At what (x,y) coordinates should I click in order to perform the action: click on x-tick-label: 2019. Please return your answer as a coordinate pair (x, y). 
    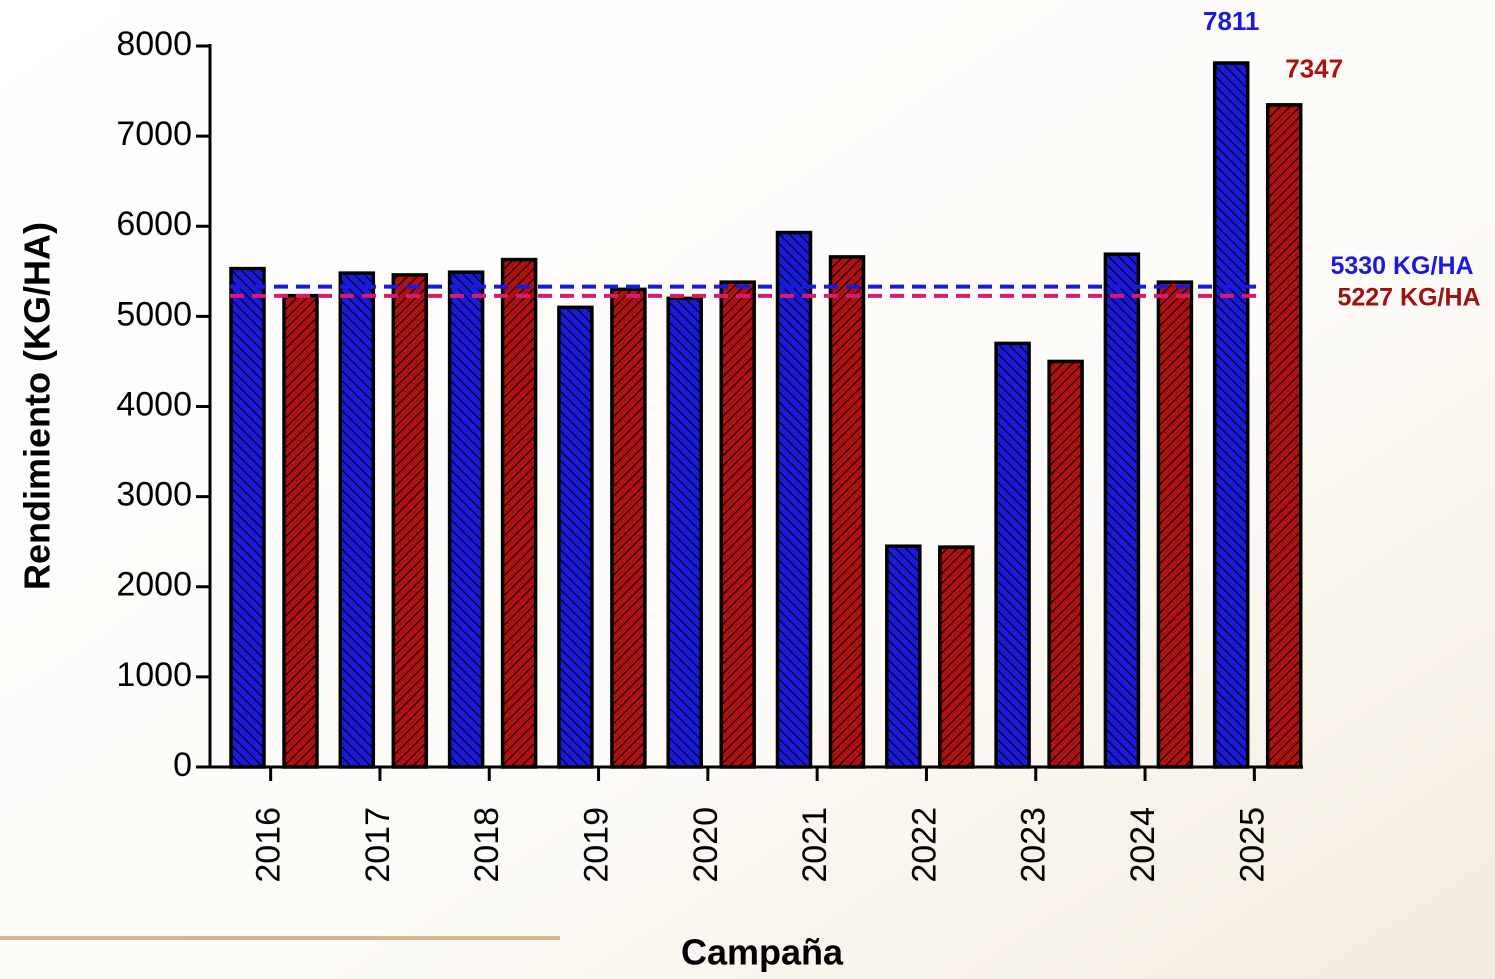
    Looking at the image, I should click on (597, 845).